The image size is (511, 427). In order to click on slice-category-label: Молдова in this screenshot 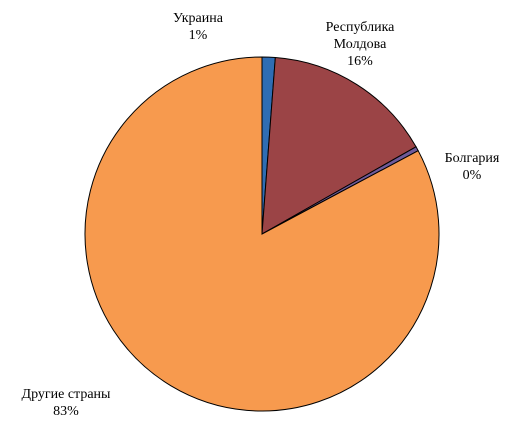, I will do `click(360, 44)`.